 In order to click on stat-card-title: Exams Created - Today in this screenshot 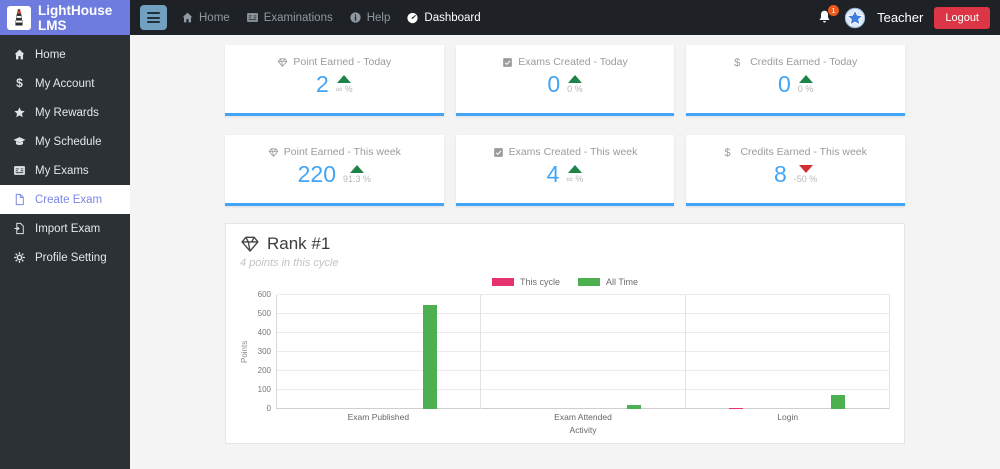, I will do `click(565, 62)`.